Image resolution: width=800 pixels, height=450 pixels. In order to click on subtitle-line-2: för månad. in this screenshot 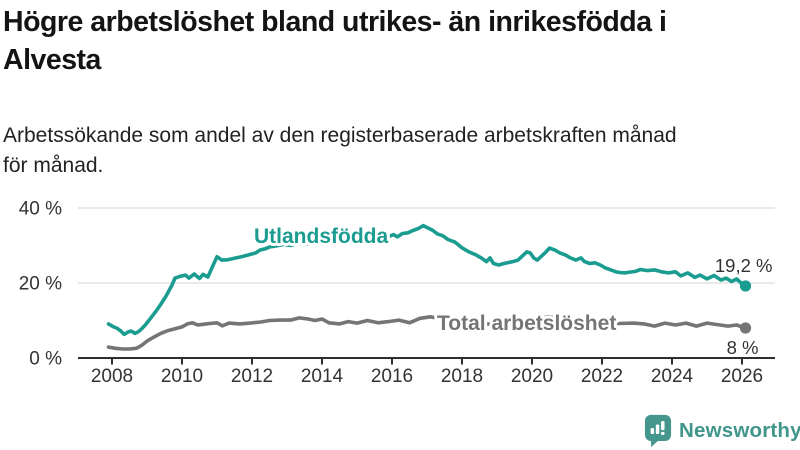, I will do `click(53, 165)`.